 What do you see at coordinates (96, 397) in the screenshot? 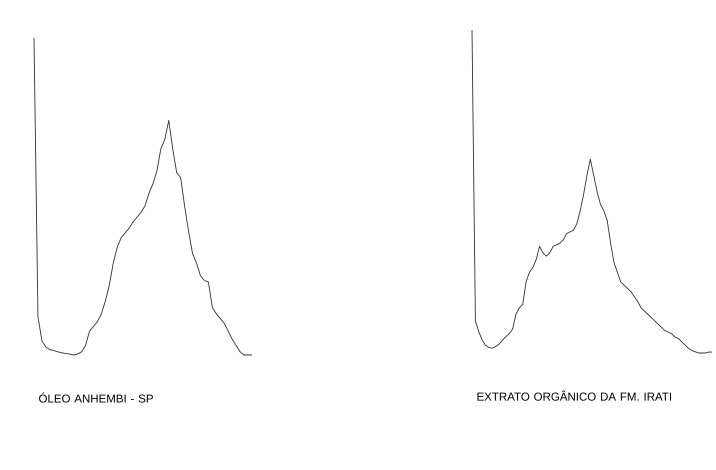
I see `text: ÓLEO ANHEMBI - SP` at bounding box center [96, 397].